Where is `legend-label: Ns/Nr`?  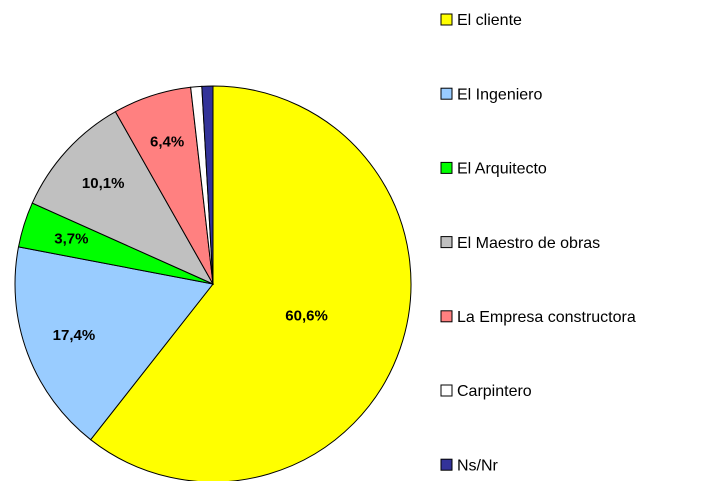
legend-label: Ns/Nr is located at coordinates (478, 465).